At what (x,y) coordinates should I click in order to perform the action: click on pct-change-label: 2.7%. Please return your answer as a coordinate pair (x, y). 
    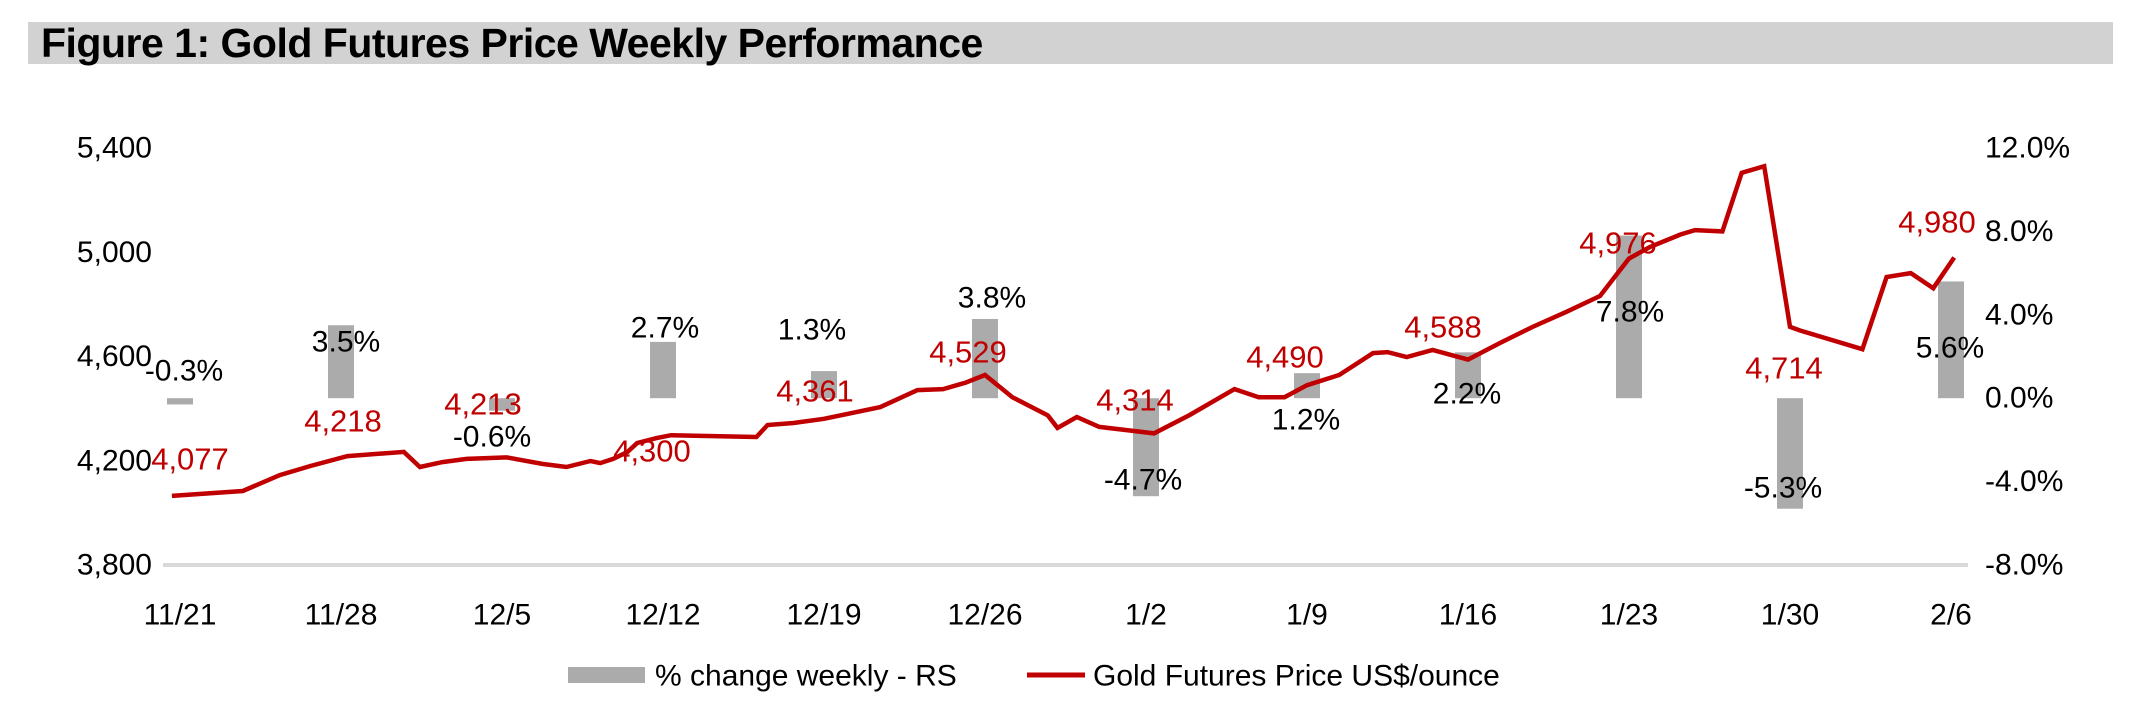
    Looking at the image, I should click on (665, 328).